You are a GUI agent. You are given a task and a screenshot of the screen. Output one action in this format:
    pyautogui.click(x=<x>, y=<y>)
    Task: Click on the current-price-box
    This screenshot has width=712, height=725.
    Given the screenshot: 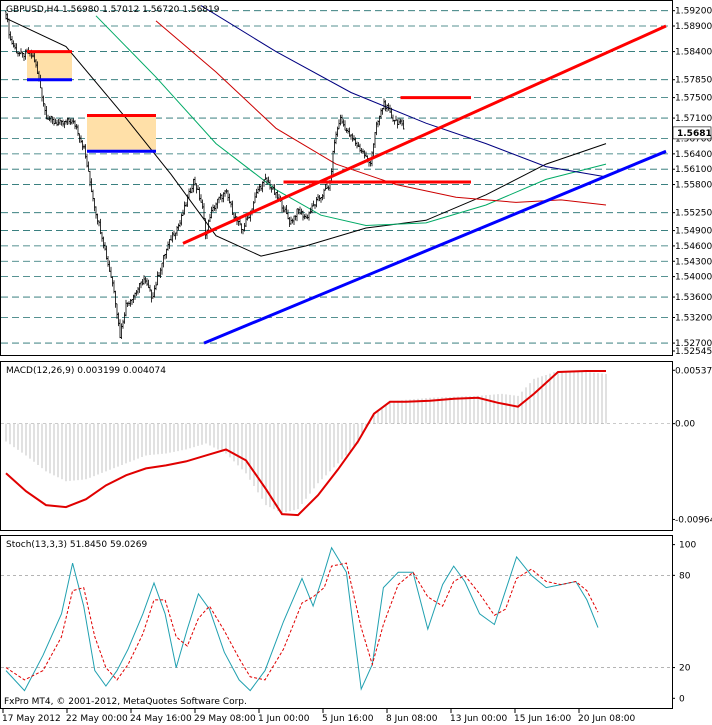 What is the action you would take?
    pyautogui.click(x=692, y=133)
    